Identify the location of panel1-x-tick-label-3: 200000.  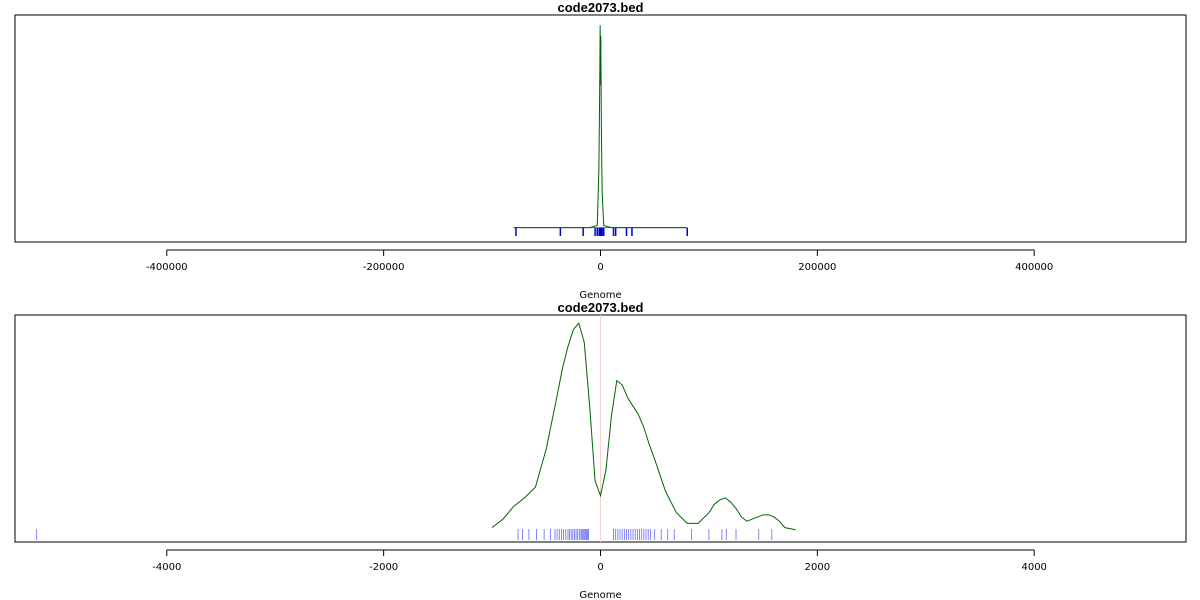
(817, 267).